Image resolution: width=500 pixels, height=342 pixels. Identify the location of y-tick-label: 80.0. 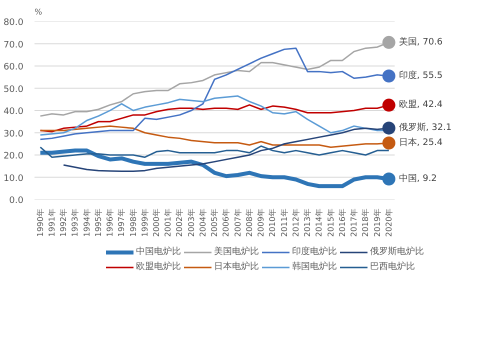
(13, 23).